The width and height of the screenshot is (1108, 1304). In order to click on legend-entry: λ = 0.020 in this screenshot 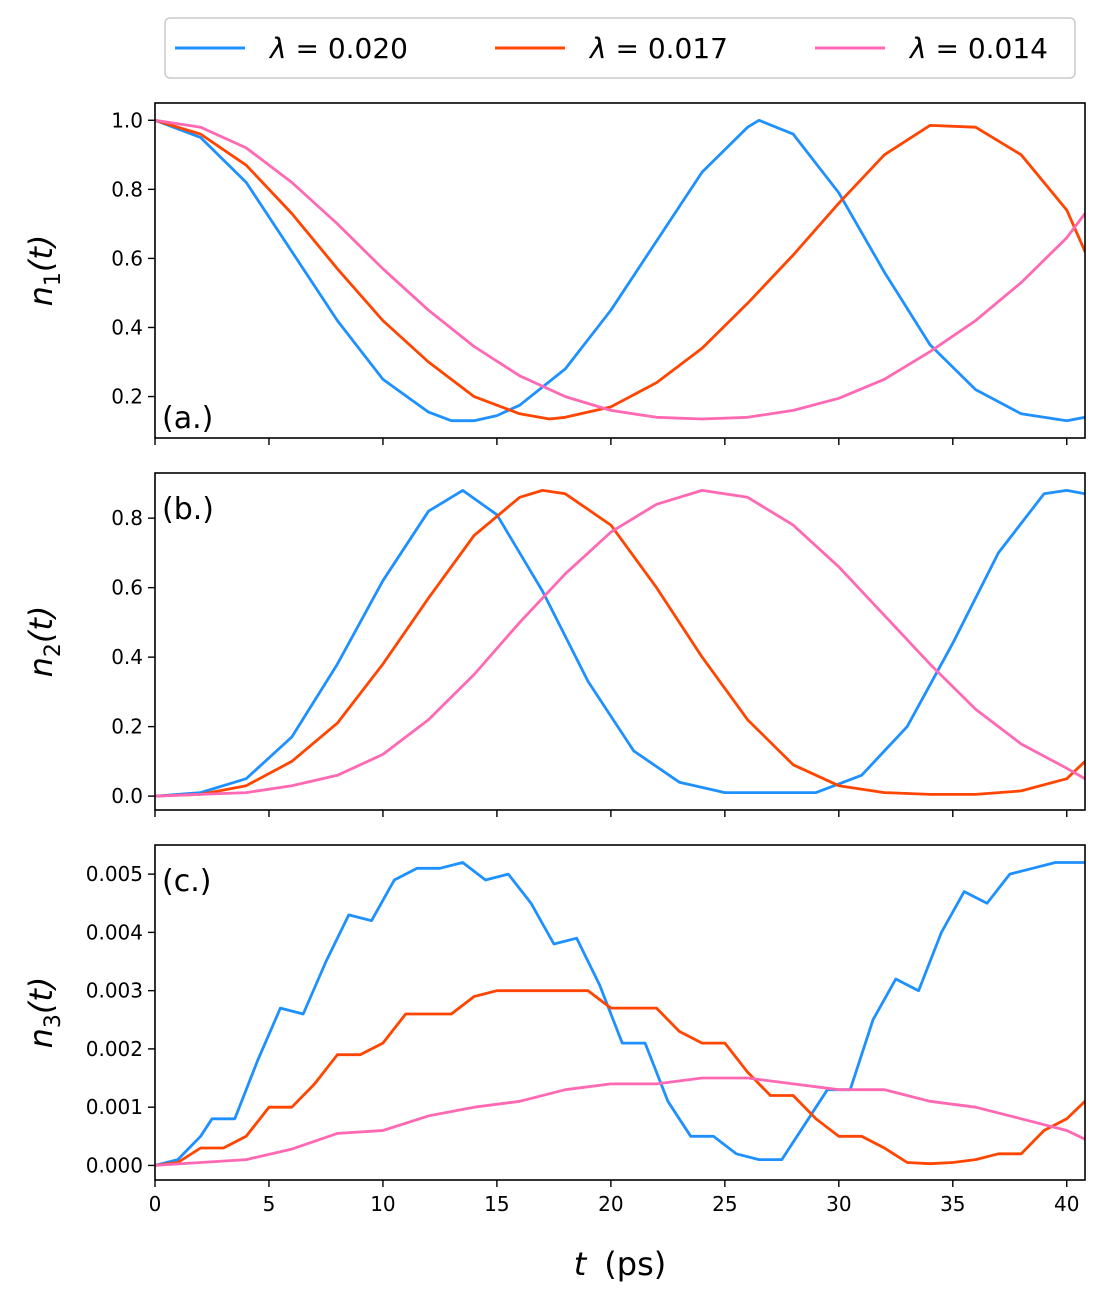, I will do `click(291, 48)`.